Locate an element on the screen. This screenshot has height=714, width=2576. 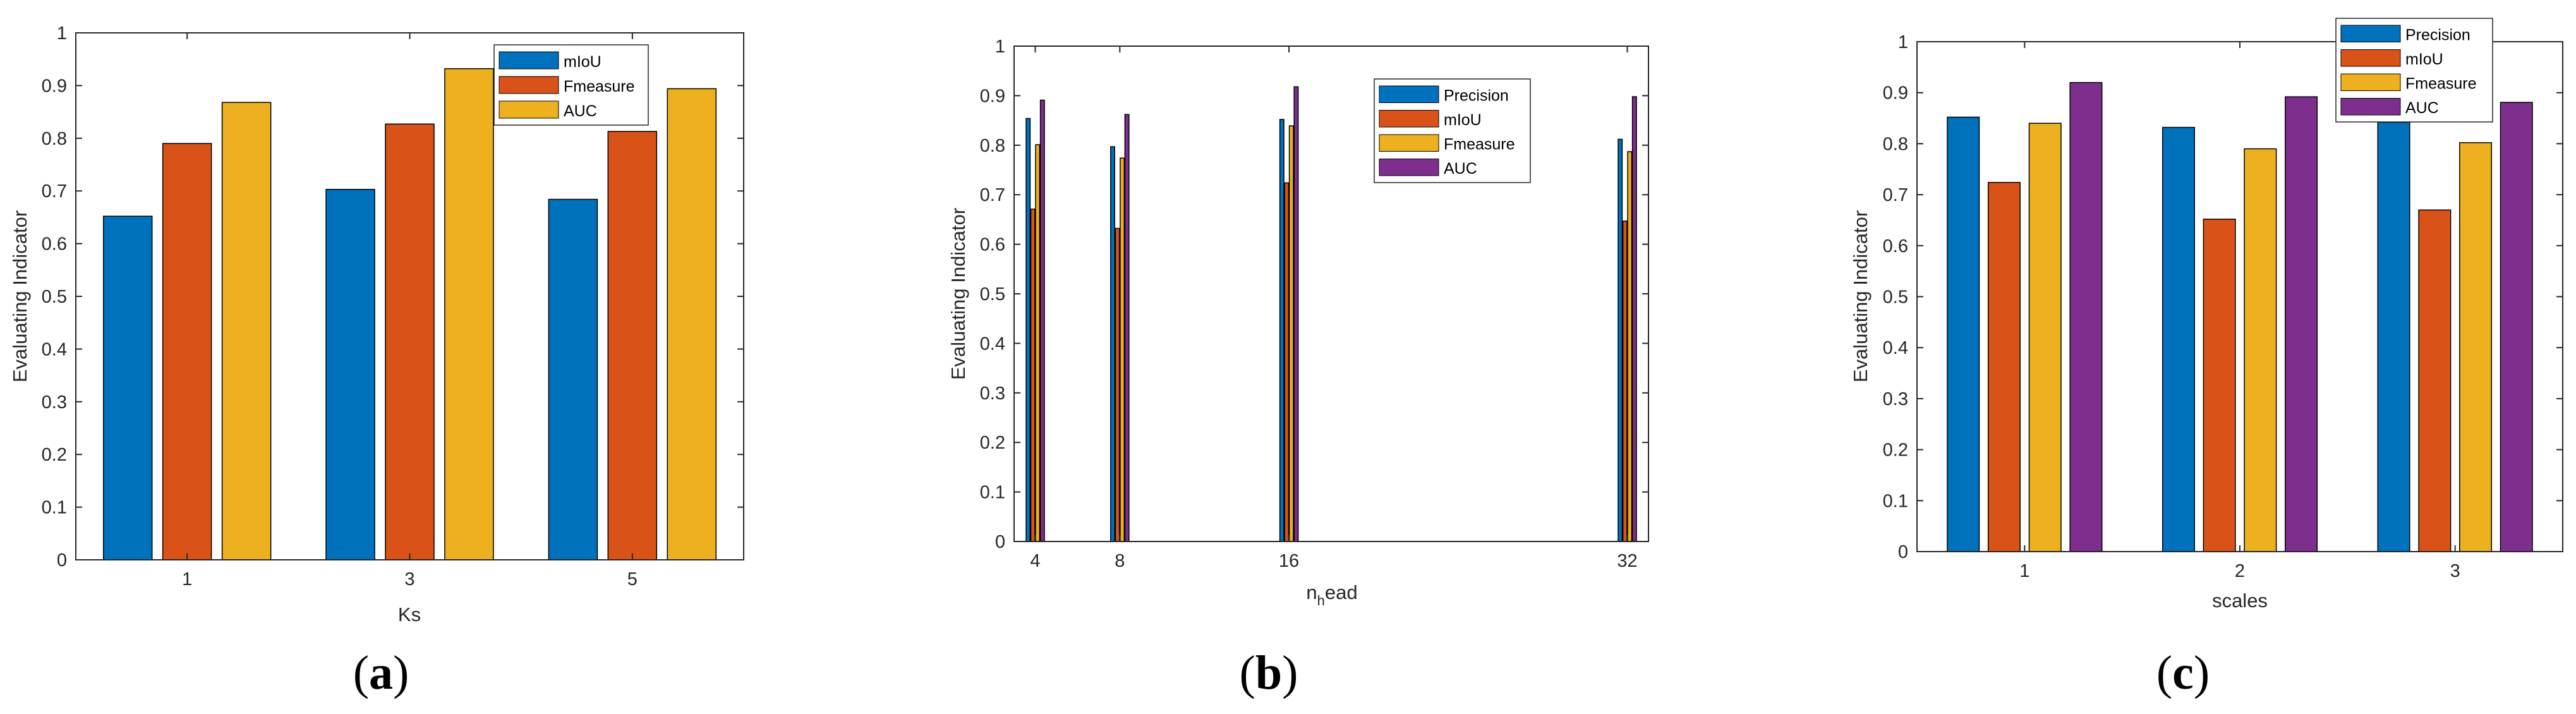
panel-b-ylabel: Evaluating Indicator is located at coordinates (958, 294).